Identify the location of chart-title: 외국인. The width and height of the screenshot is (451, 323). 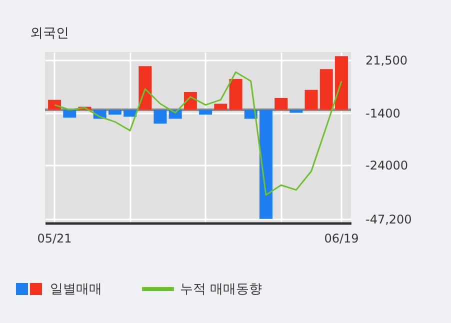
(49, 33).